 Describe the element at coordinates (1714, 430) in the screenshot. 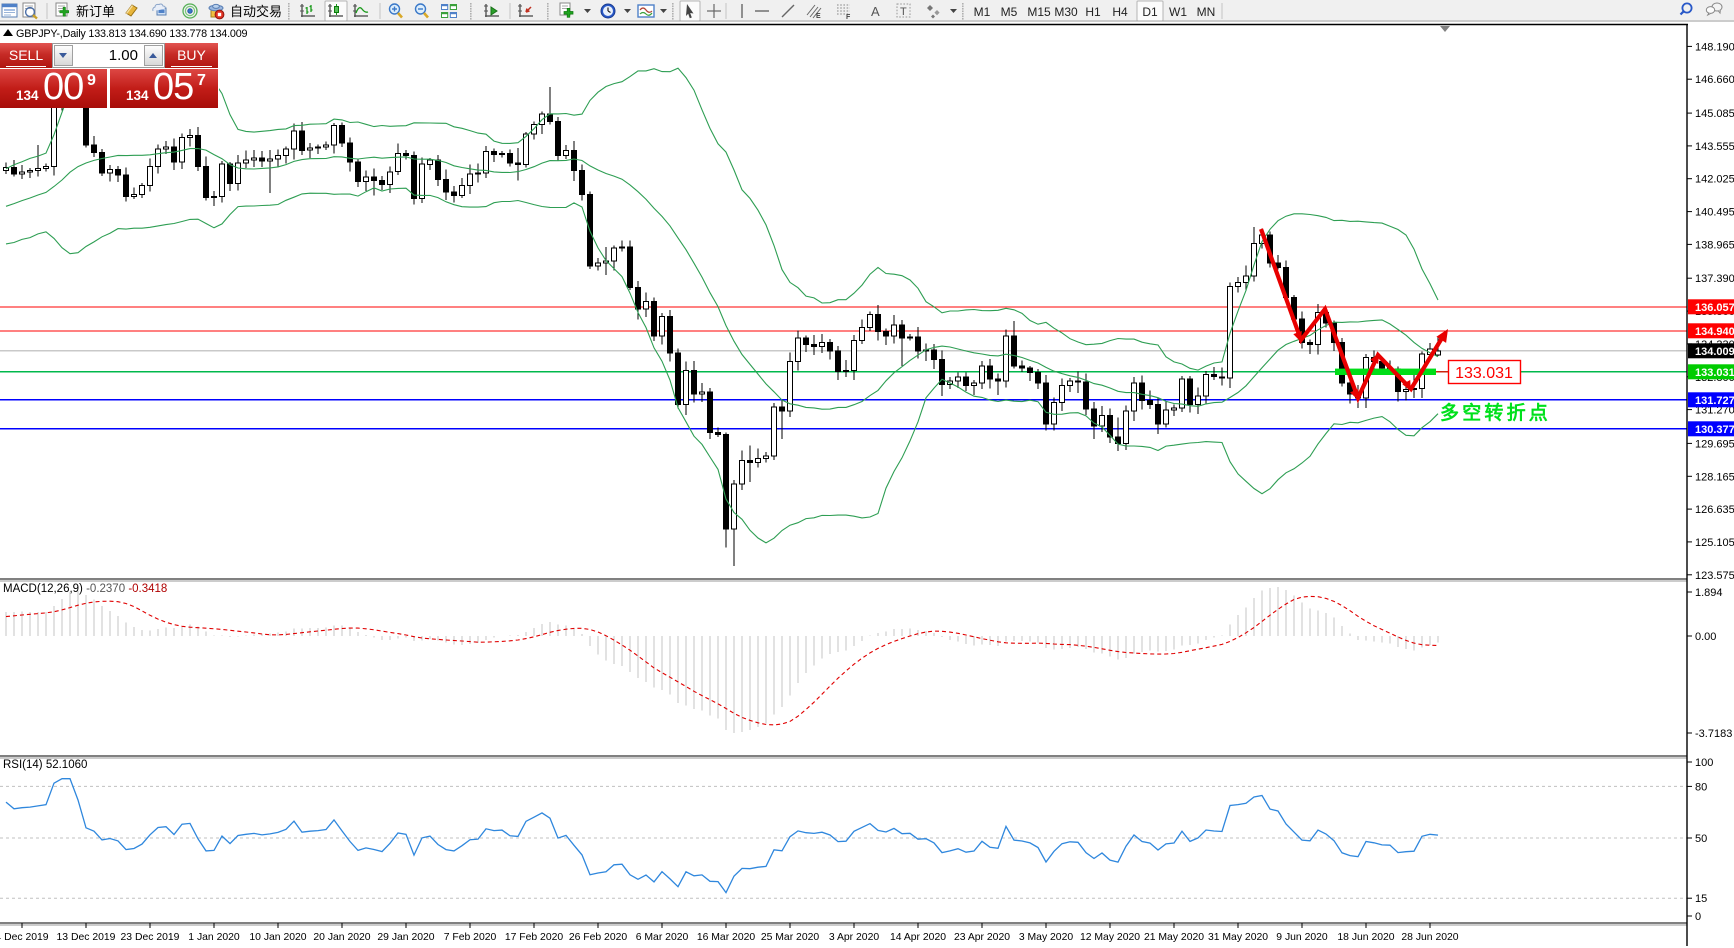

I see `svg-text: 130.377` at that location.